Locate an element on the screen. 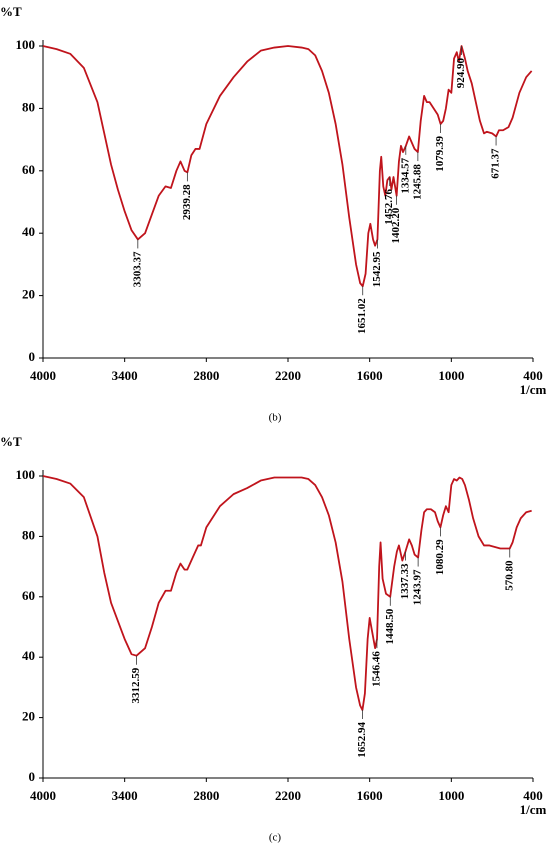 This screenshot has width=550, height=847. caption: (c) is located at coordinates (275, 838).